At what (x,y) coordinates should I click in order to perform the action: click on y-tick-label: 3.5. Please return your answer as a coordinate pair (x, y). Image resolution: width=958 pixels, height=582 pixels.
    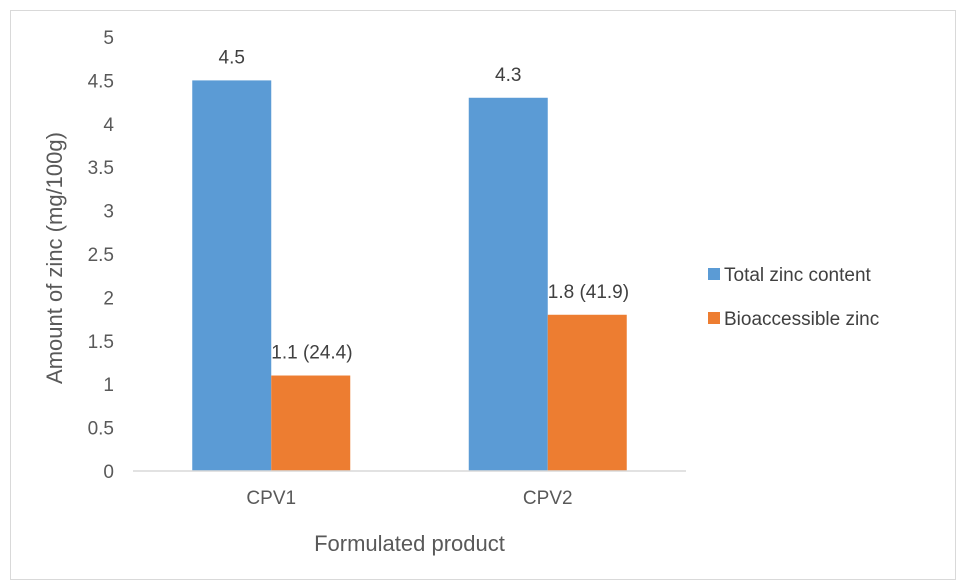
    Looking at the image, I should click on (101, 168).